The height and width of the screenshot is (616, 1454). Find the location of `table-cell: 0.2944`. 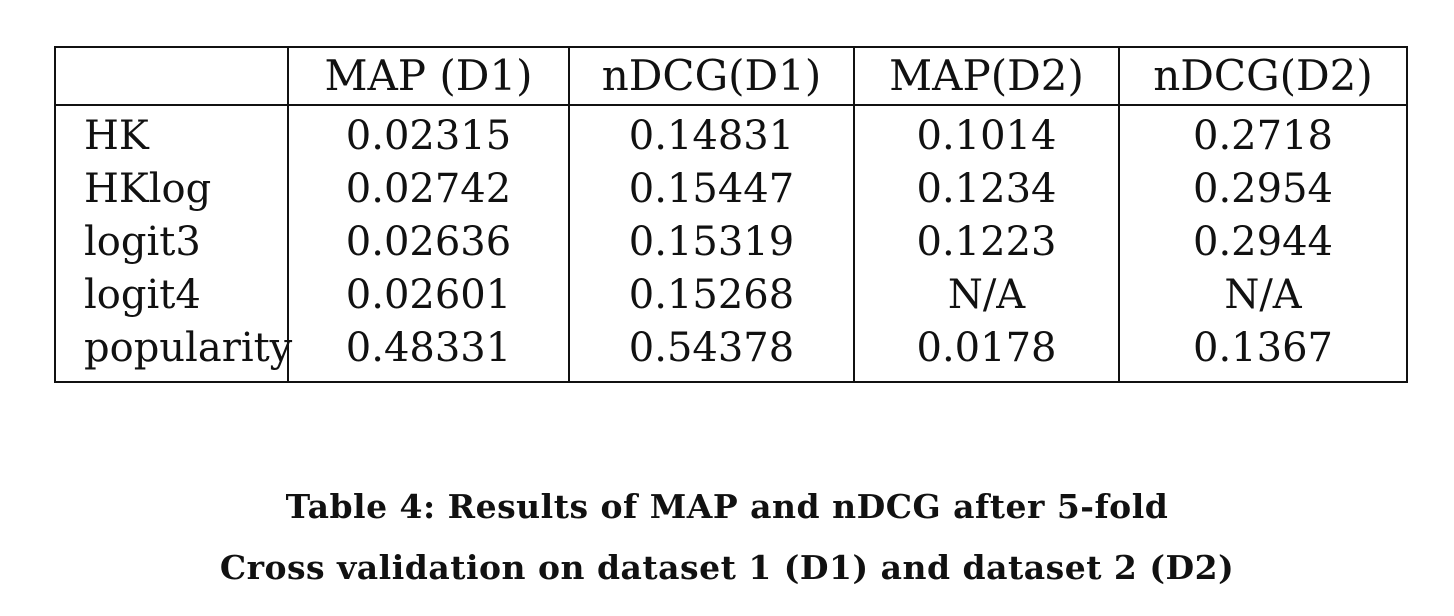

table-cell: 0.2944 is located at coordinates (1262, 242).